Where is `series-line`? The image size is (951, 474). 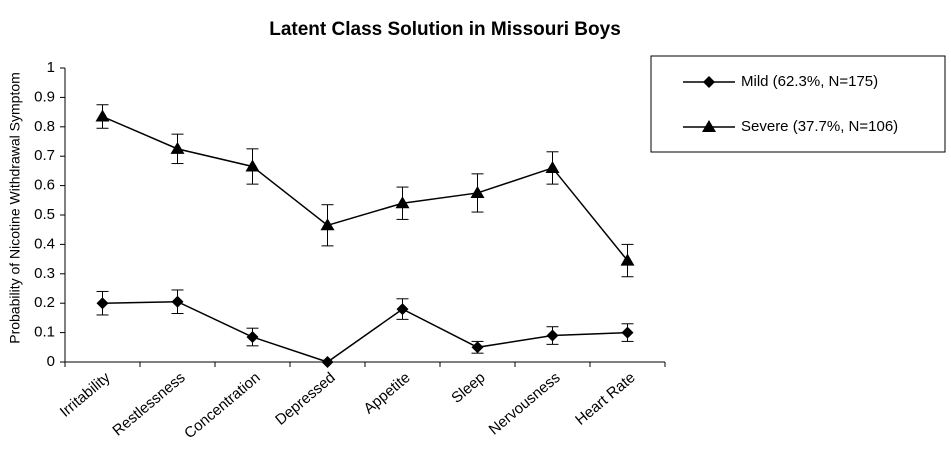 series-line is located at coordinates (365, 331).